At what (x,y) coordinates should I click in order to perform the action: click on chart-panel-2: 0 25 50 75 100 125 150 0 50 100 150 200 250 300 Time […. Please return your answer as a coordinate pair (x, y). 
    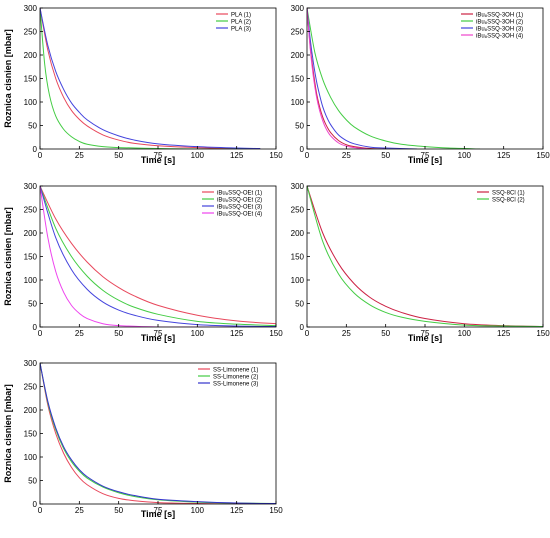
    Looking at the image, I should click on (420, 84).